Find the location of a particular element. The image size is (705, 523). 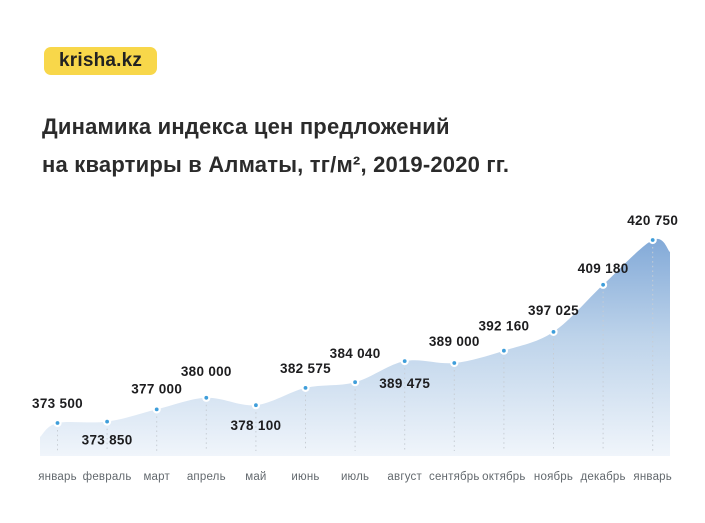

x-axis-label: февраль is located at coordinates (107, 477).